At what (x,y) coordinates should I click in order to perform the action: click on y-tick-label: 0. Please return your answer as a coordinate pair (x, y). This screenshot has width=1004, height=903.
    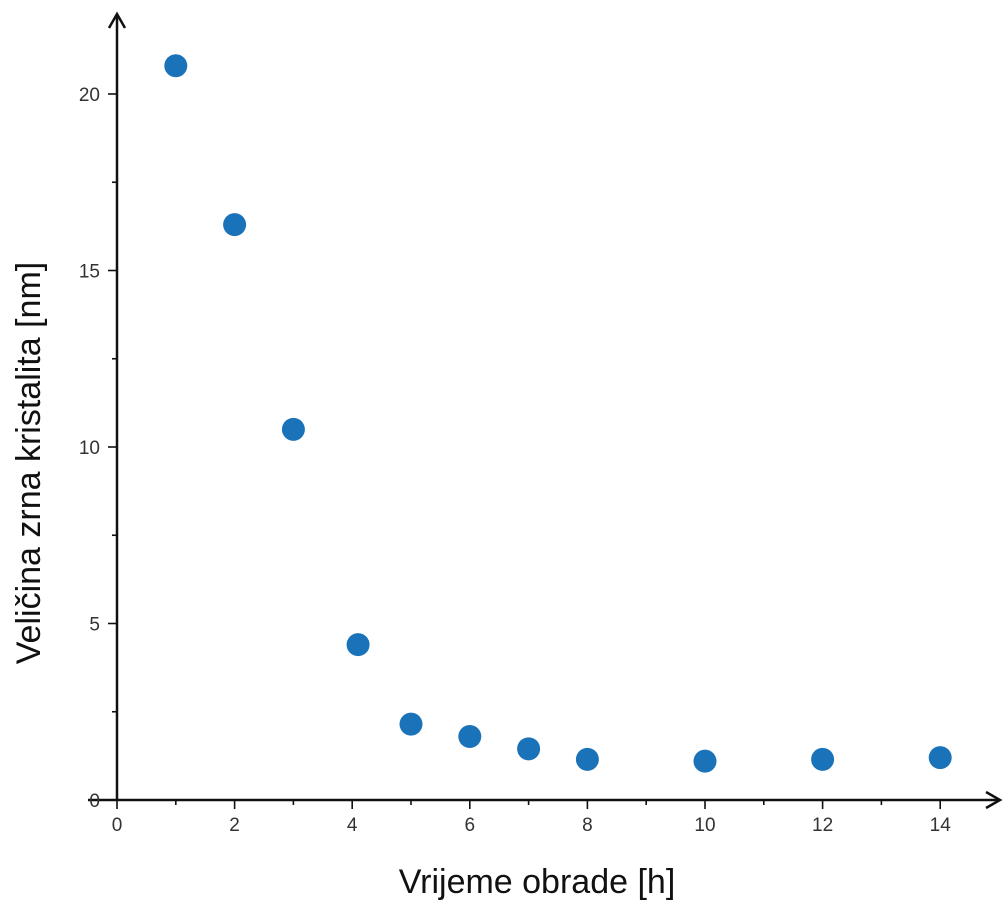
    Looking at the image, I should click on (94, 801).